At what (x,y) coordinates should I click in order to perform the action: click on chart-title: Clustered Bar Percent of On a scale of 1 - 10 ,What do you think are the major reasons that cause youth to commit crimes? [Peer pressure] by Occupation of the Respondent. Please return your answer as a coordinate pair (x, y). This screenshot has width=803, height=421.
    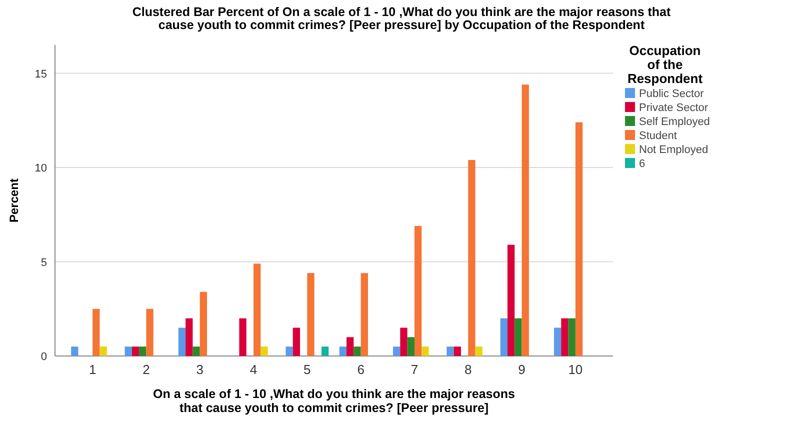
    Looking at the image, I should click on (402, 18).